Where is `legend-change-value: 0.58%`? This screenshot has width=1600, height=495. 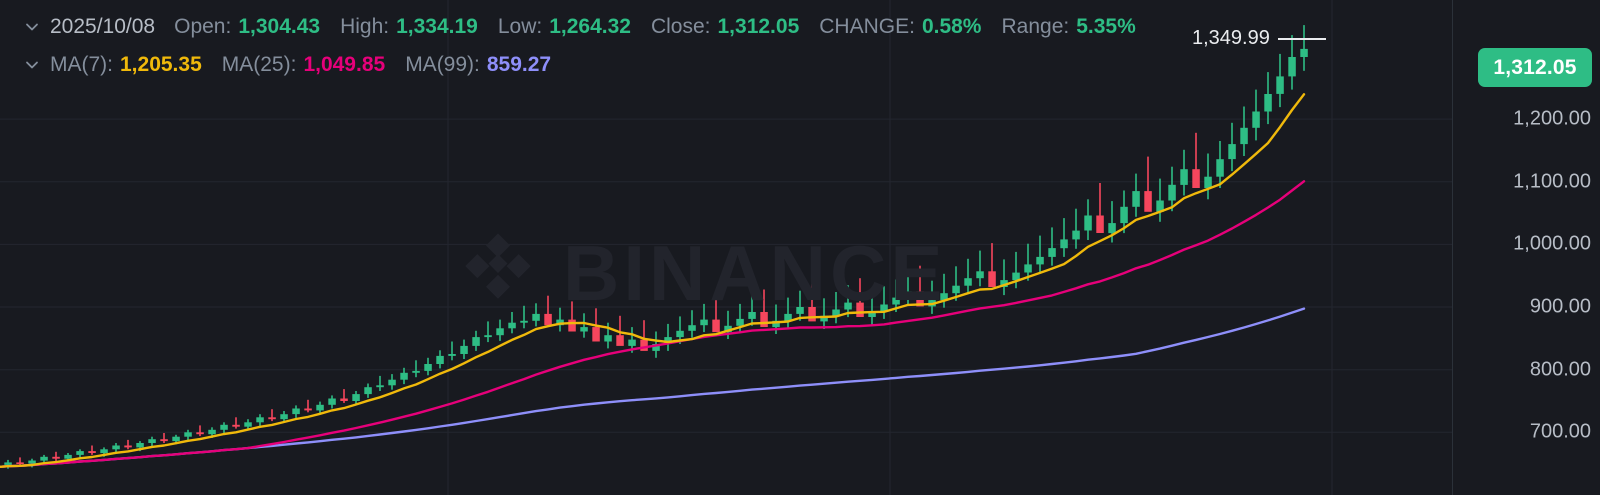 legend-change-value: 0.58% is located at coordinates (951, 26).